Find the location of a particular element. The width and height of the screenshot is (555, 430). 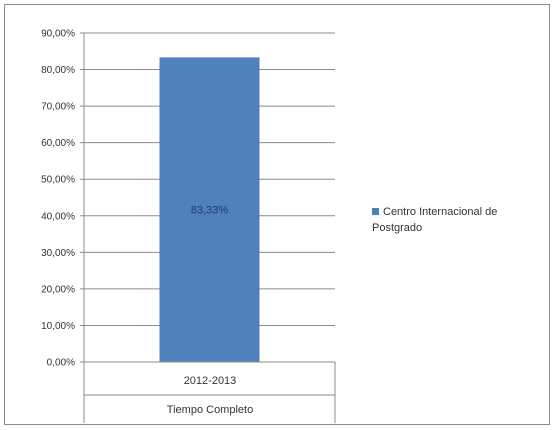

y-tick-label: 90,00% is located at coordinates (58, 34).